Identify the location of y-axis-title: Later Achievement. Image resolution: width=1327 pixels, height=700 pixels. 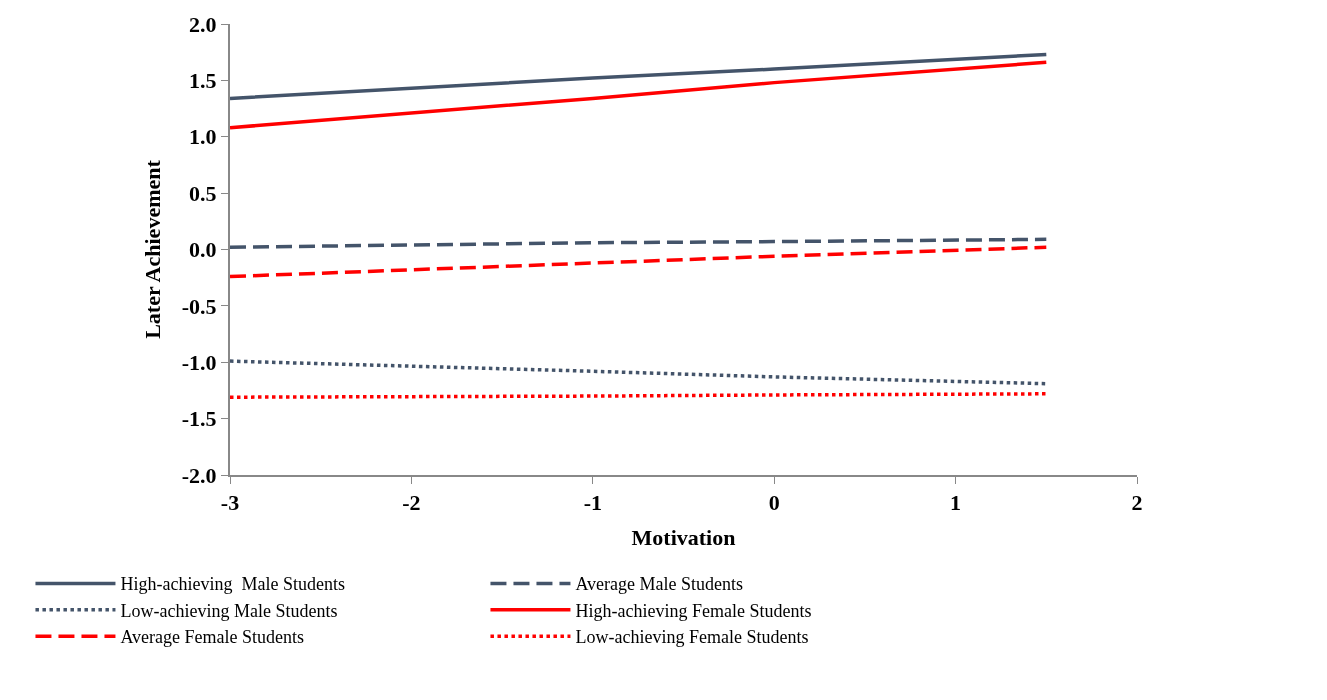
(153, 249).